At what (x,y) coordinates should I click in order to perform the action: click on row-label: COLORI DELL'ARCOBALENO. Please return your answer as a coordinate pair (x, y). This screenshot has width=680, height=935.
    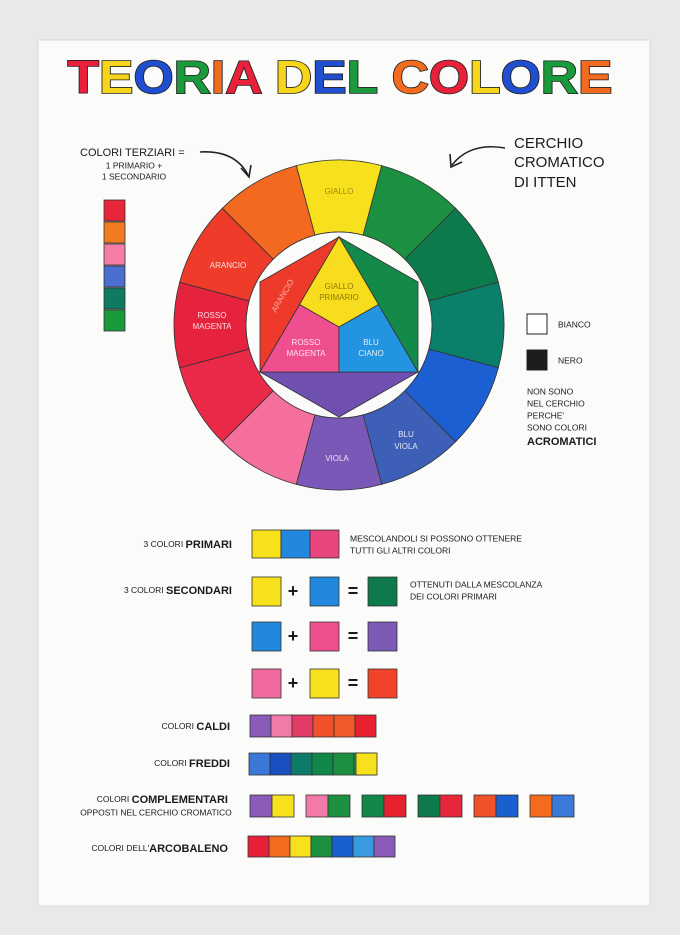
    Looking at the image, I should click on (159, 849).